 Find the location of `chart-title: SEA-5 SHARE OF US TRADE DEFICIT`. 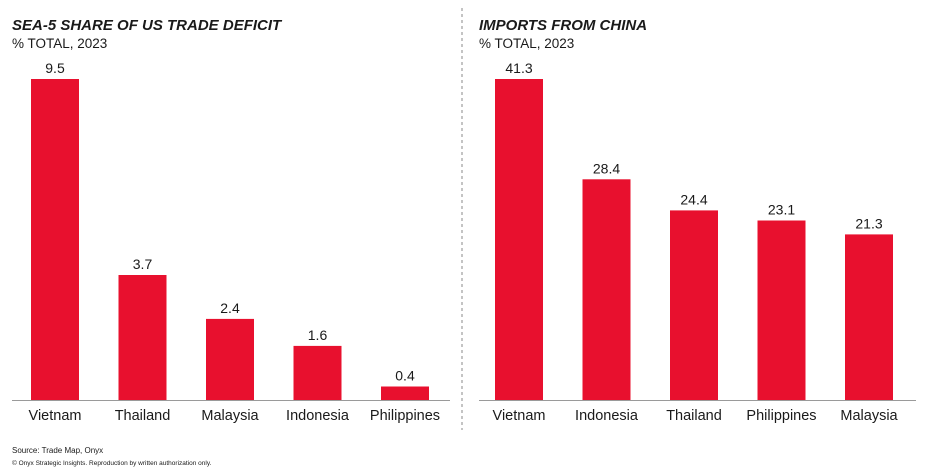

chart-title: SEA-5 SHARE OF US TRADE DEFICIT is located at coordinates (147, 25).